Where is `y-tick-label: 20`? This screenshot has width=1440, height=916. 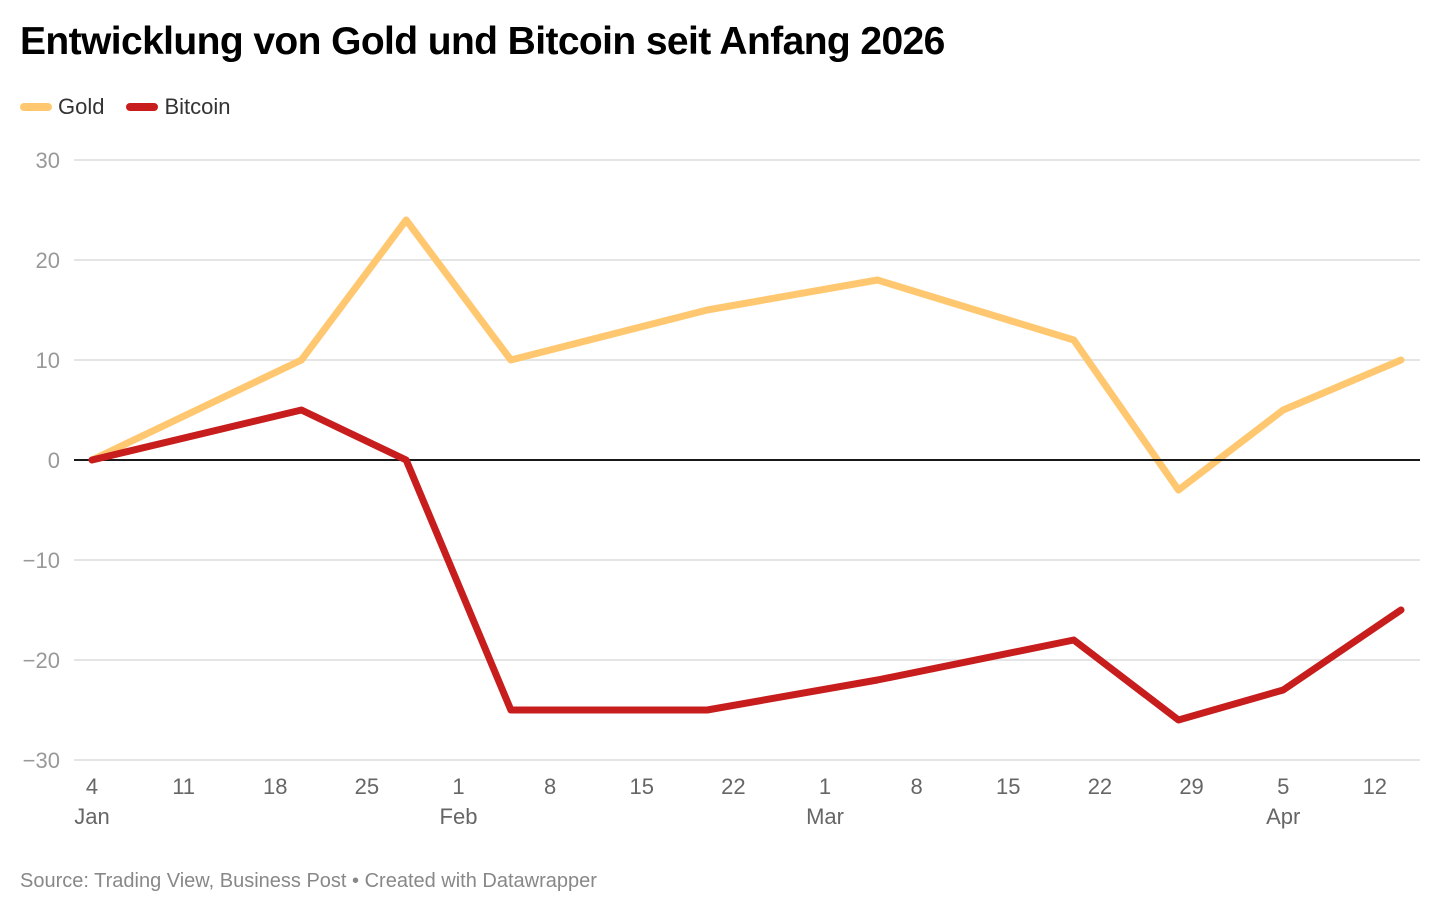 y-tick-label: 20 is located at coordinates (48, 260).